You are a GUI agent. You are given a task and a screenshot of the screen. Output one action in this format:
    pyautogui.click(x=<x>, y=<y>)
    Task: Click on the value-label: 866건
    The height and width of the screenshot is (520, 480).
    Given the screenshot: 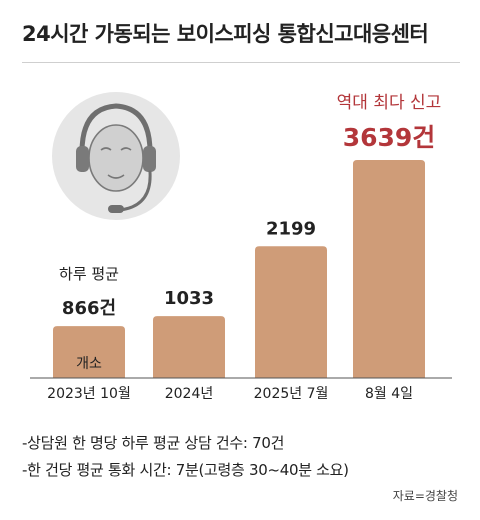 What is the action you would take?
    pyautogui.click(x=89, y=308)
    